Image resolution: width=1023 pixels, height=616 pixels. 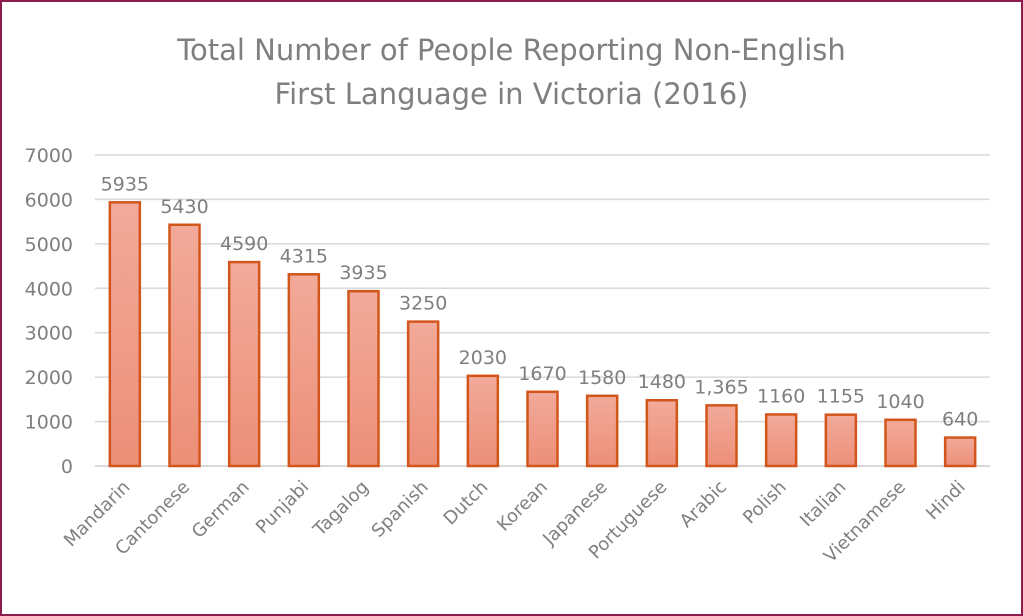 What do you see at coordinates (49, 200) in the screenshot?
I see `y-tick-label: 6000` at bounding box center [49, 200].